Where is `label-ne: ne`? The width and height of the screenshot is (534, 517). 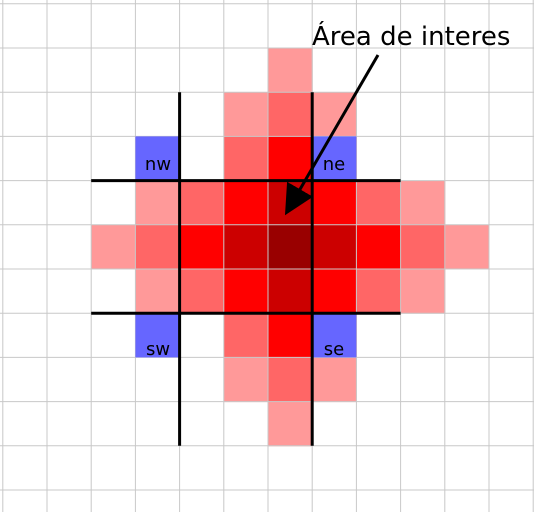 label-ne: ne is located at coordinates (334, 164).